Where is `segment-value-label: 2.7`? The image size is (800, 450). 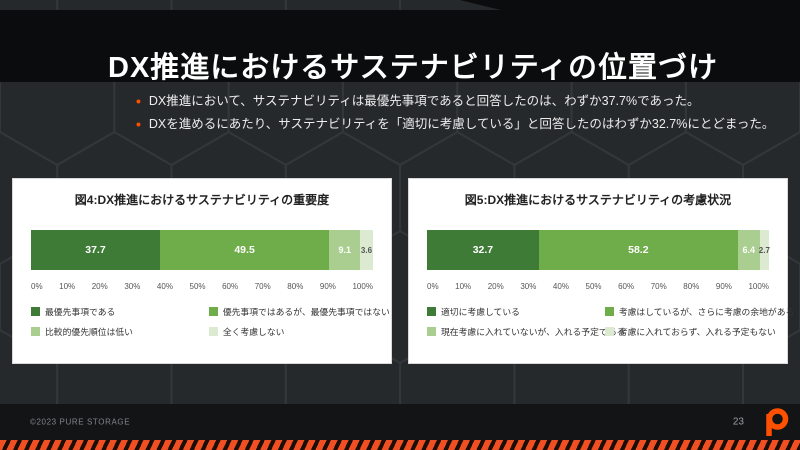 segment-value-label: 2.7 is located at coordinates (764, 250).